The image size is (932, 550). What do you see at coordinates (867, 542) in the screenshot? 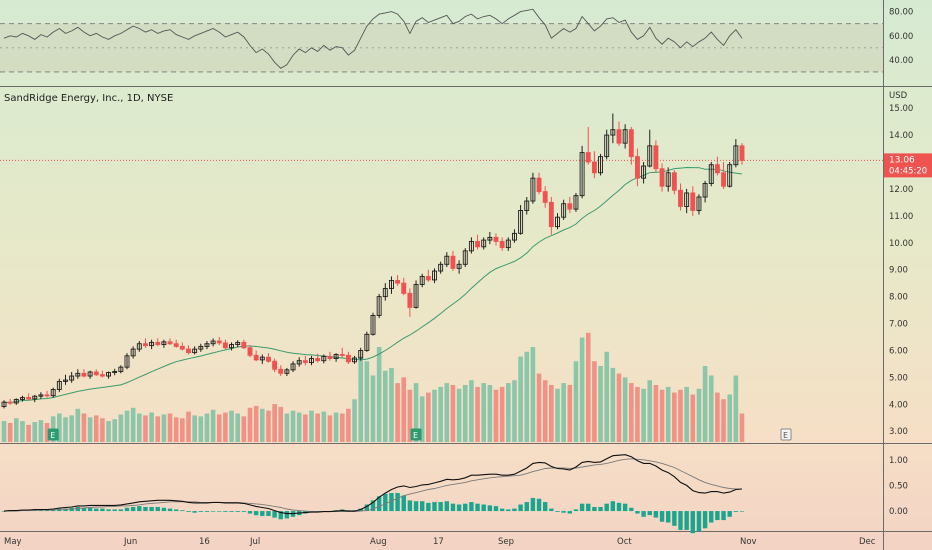
I see `time-tick-label: Dec` at bounding box center [867, 542].